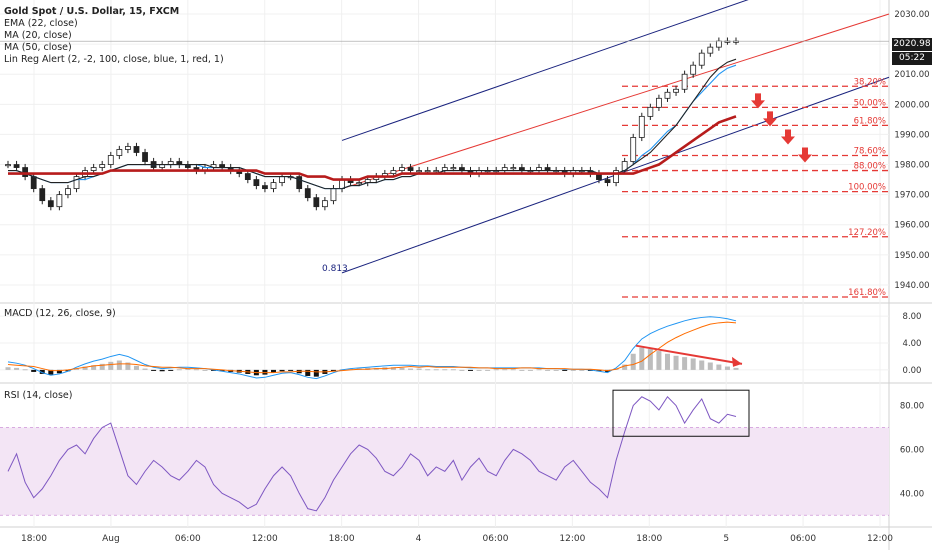  I want to click on x-tick-label: 18:00, so click(34, 539).